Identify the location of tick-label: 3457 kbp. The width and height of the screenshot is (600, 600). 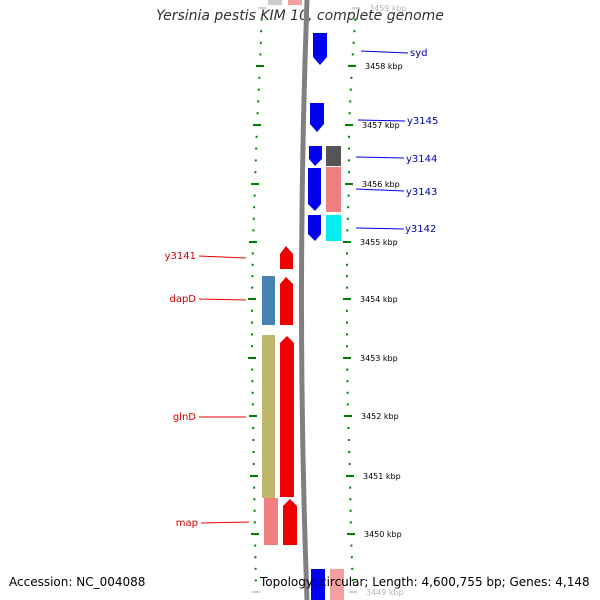
(381, 125).